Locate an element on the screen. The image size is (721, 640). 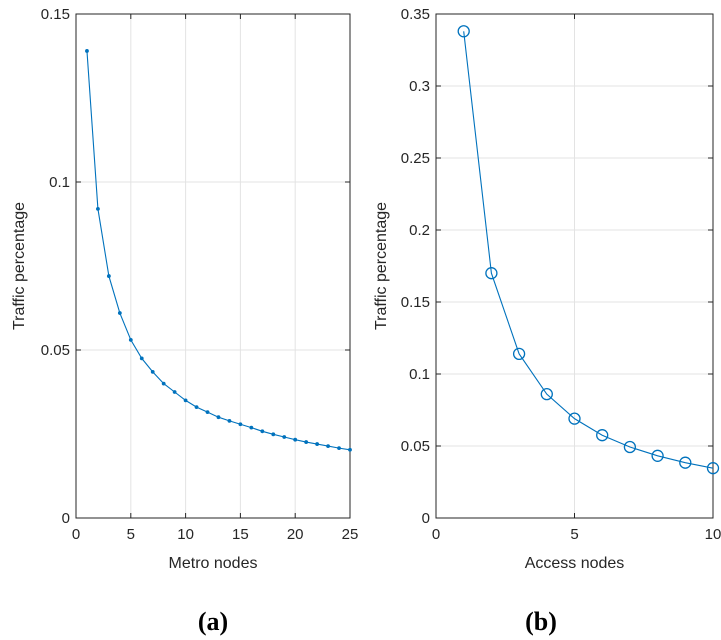
x-axis-label: Access nodes is located at coordinates (575, 563).